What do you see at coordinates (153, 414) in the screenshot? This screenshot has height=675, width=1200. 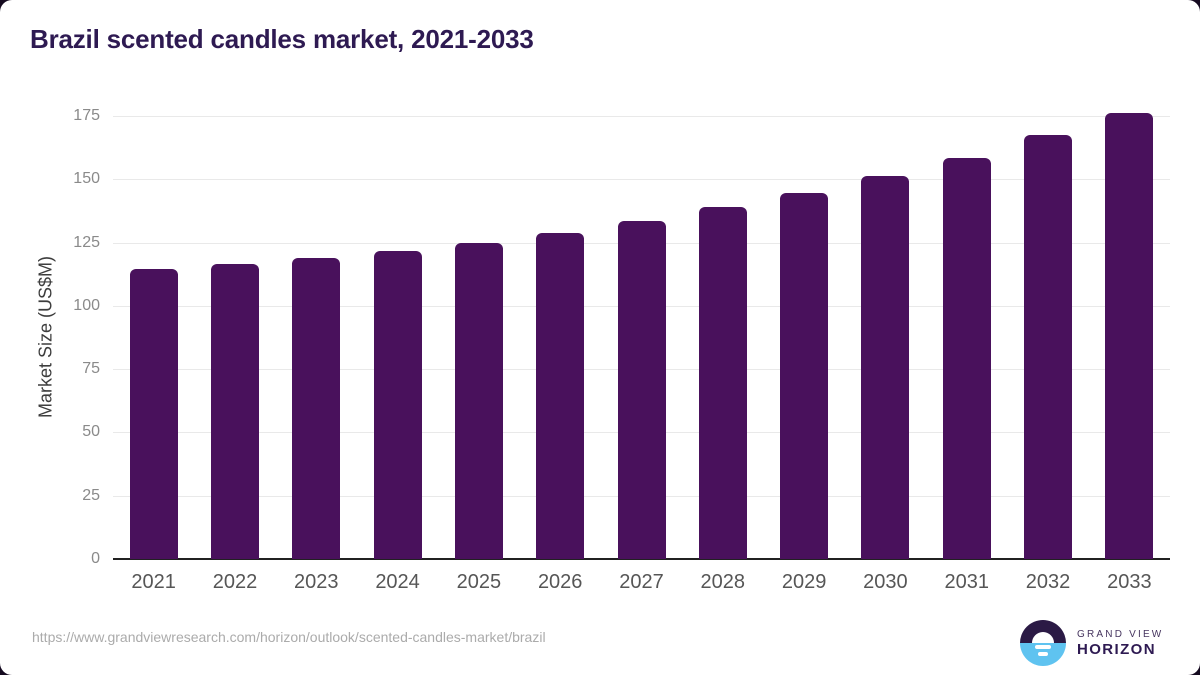 I see `bar-2021` at bounding box center [153, 414].